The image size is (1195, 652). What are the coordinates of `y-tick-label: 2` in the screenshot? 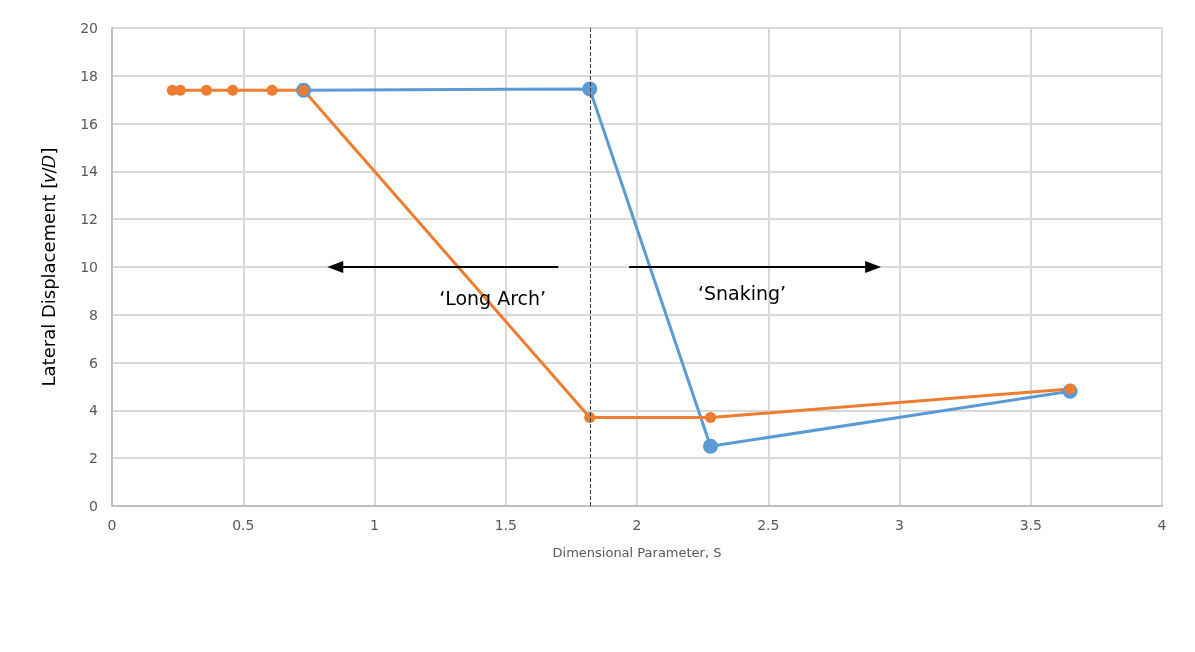 It's located at (93, 458).